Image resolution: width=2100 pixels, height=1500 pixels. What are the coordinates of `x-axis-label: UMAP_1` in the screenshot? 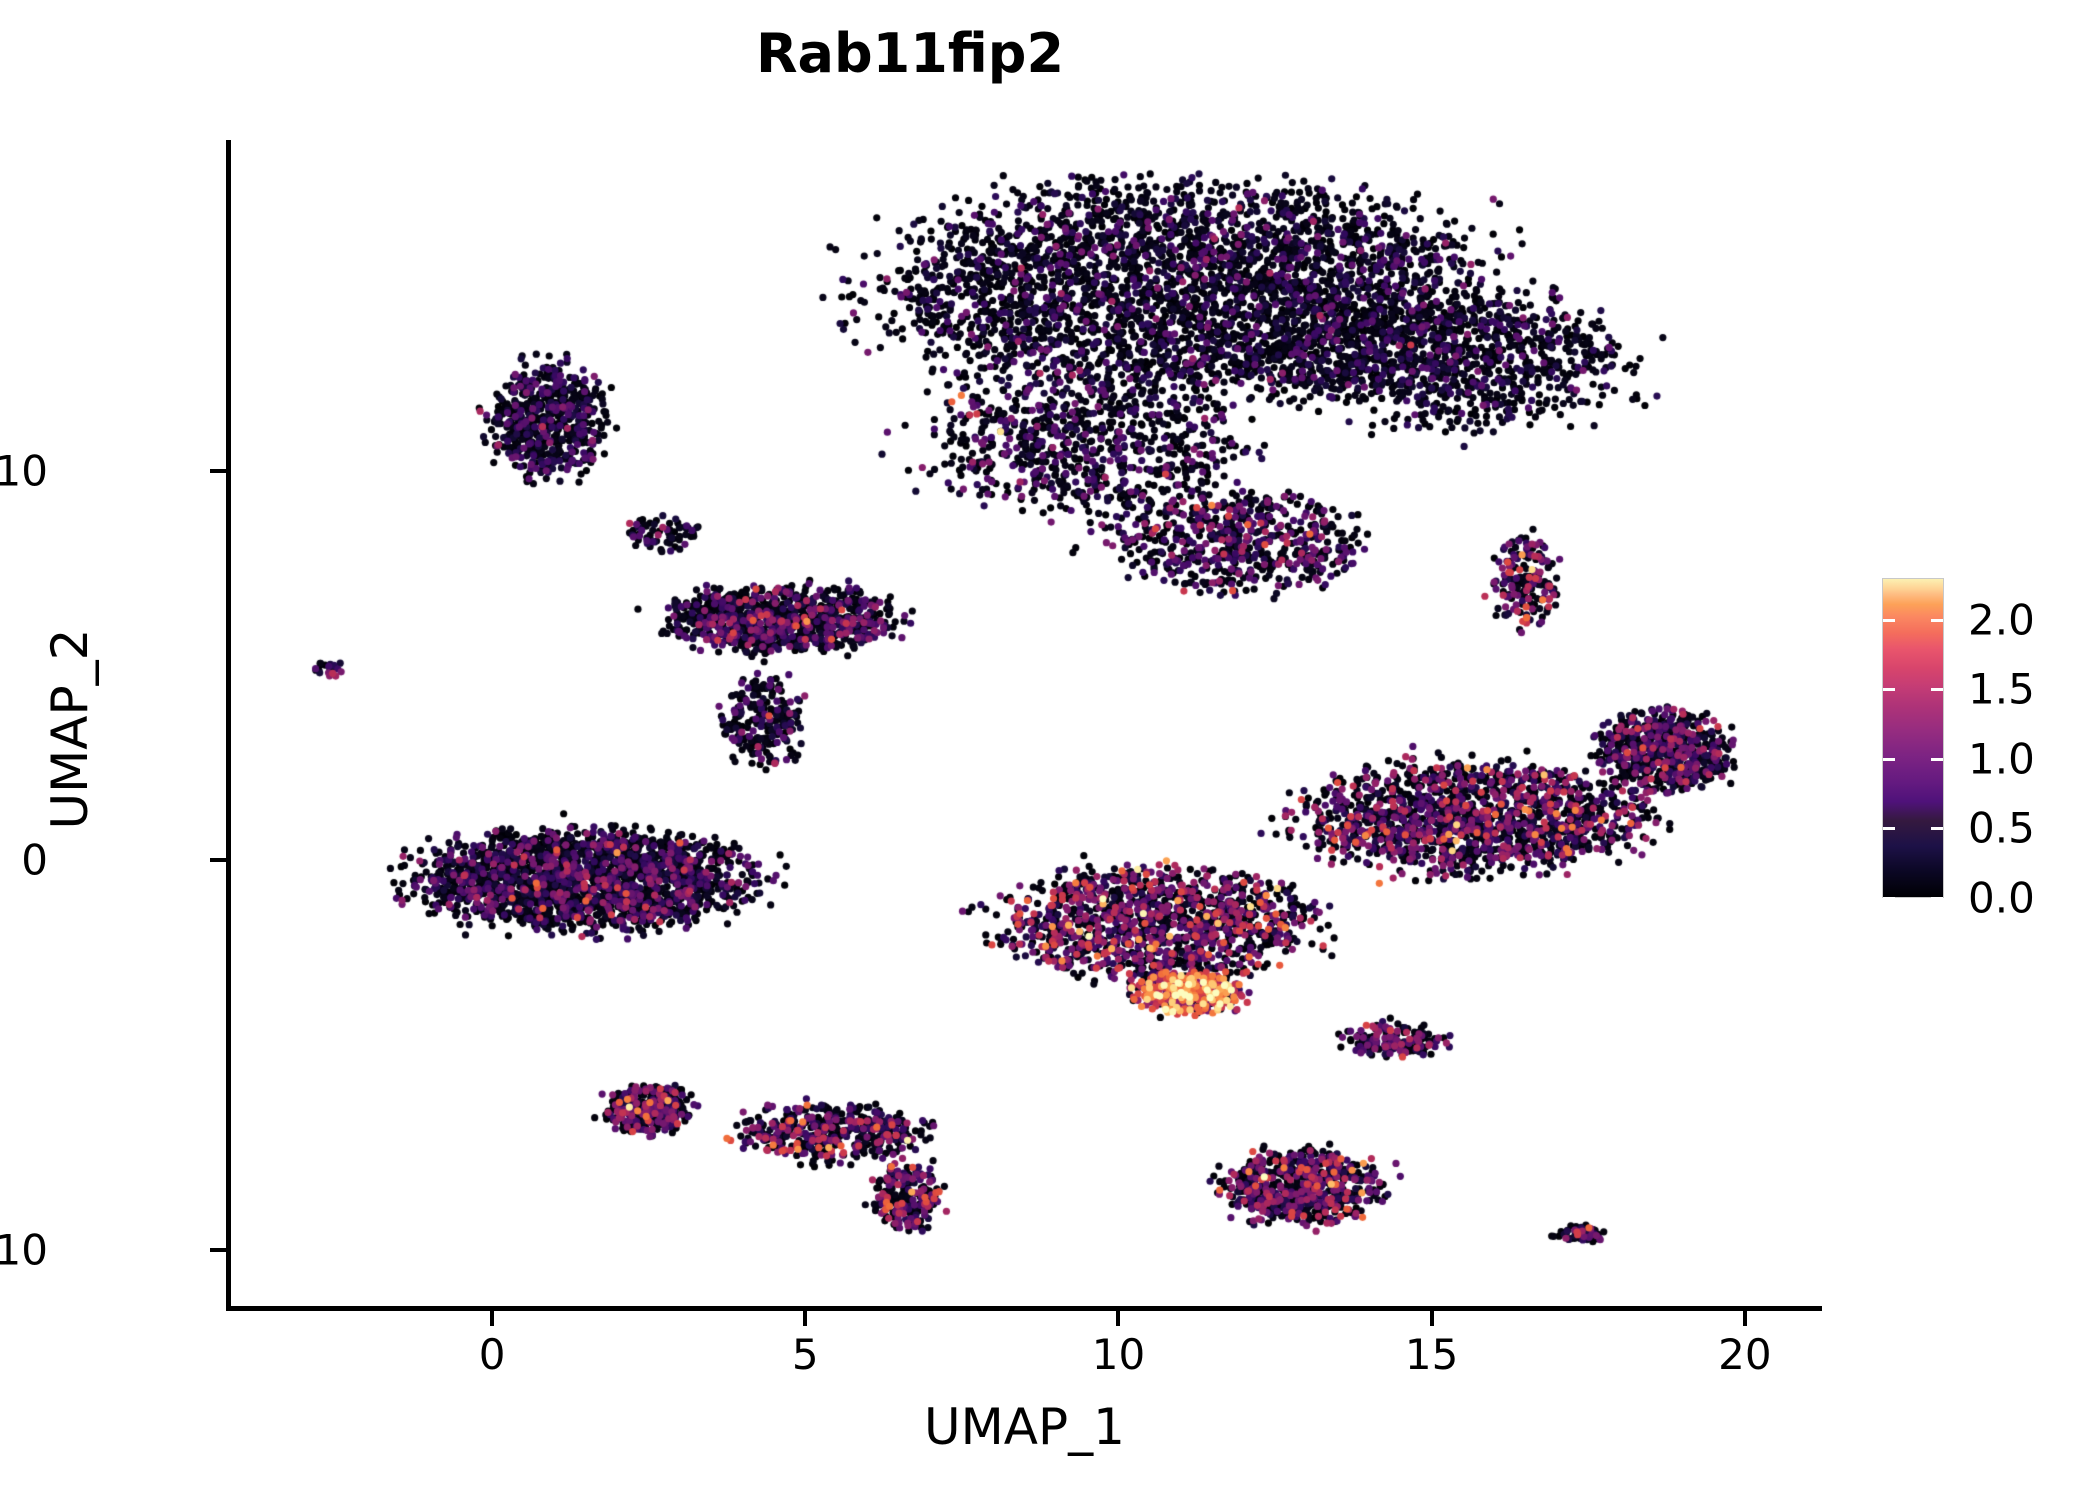 It's located at (1024, 1427).